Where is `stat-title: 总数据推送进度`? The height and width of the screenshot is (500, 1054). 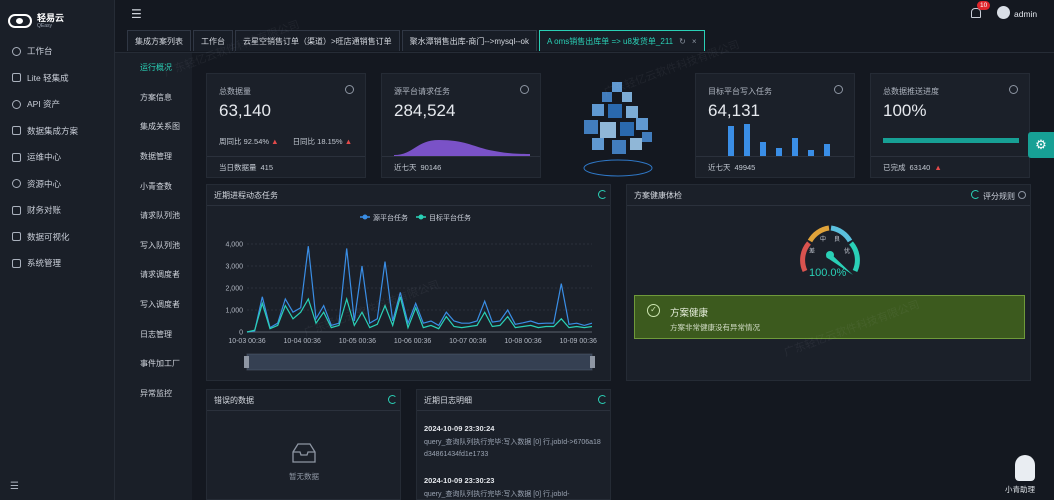 stat-title: 总数据推送进度 is located at coordinates (911, 91).